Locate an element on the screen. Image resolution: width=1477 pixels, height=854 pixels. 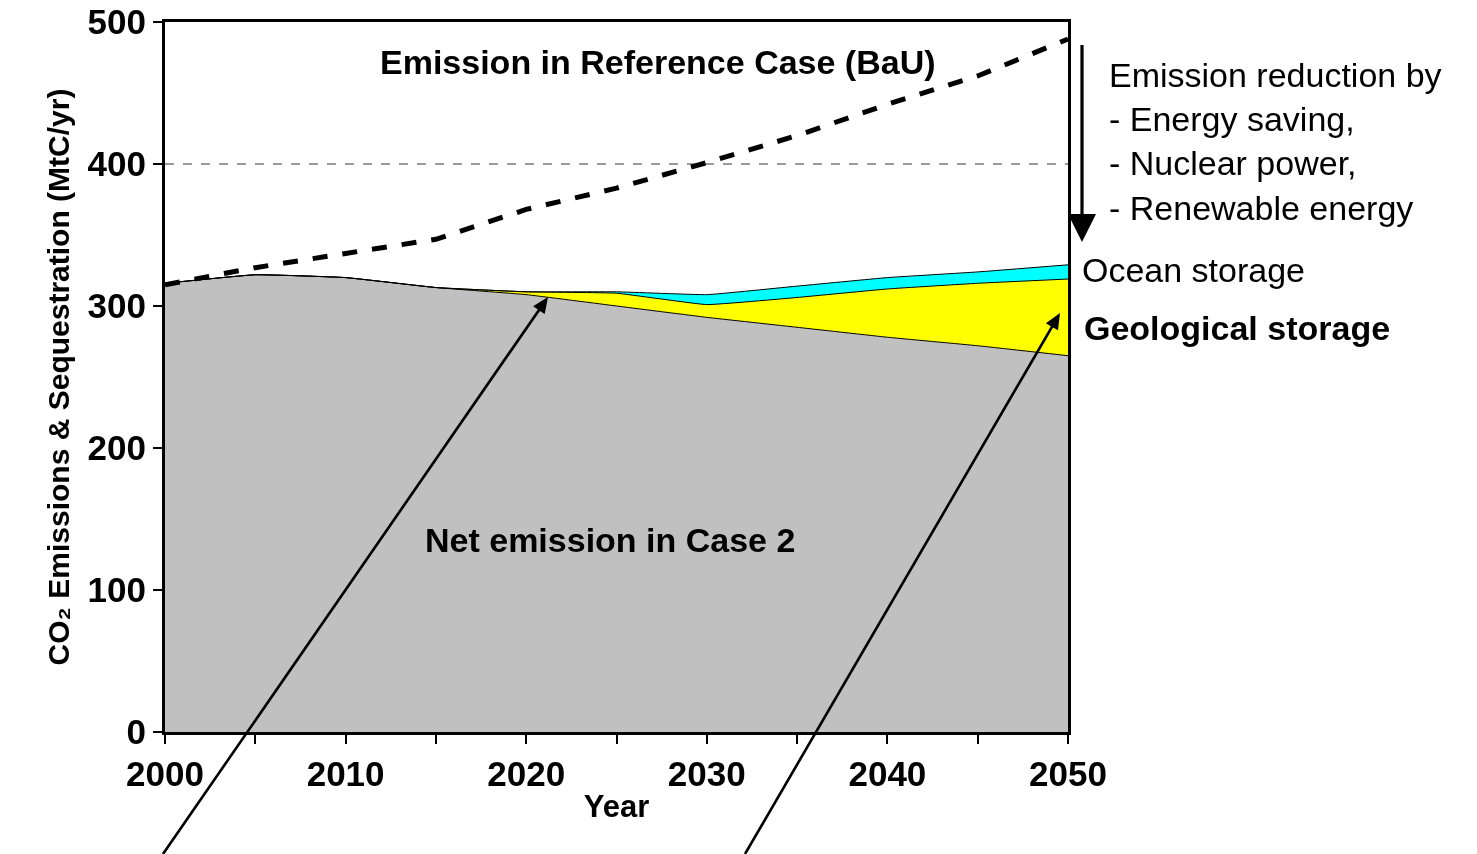
x-tick-label: 2000 is located at coordinates (165, 773).